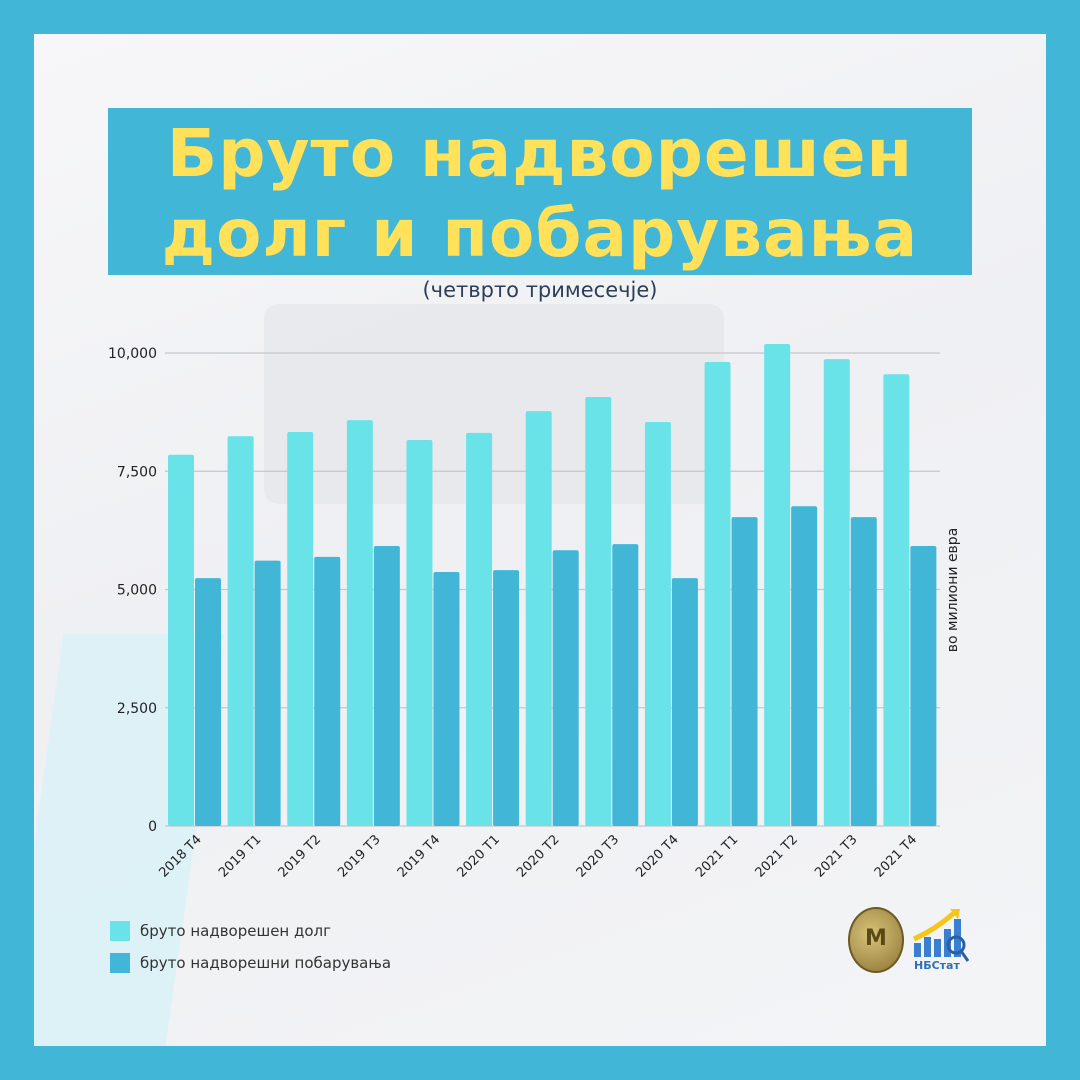 This screenshot has height=1080, width=1080. What do you see at coordinates (419, 856) in the screenshot?
I see `x-tick-label: 2019 Т4` at bounding box center [419, 856].